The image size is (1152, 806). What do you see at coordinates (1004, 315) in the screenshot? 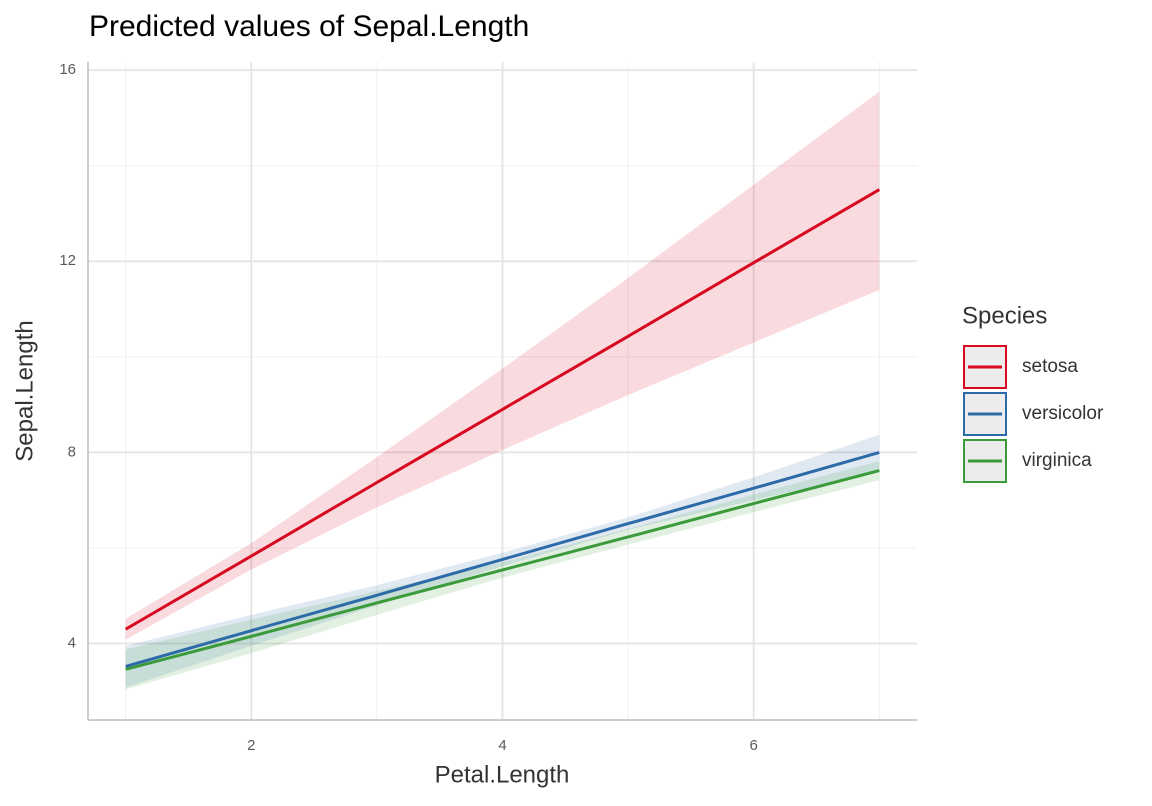
I see `legend-title: Species` at bounding box center [1004, 315].